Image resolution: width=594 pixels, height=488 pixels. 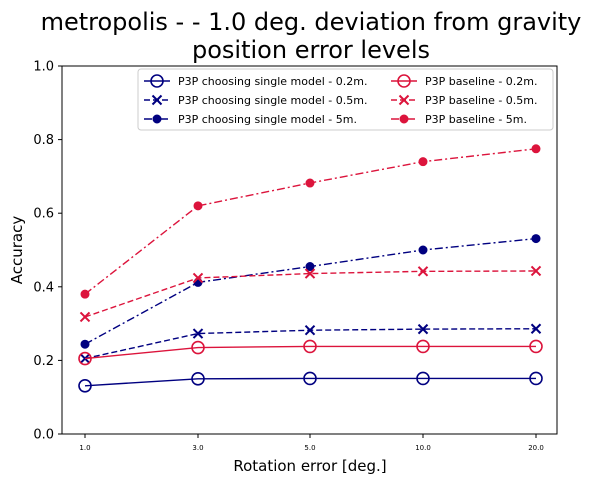 I want to click on x-tick-label: 3.0, so click(x=197, y=448).